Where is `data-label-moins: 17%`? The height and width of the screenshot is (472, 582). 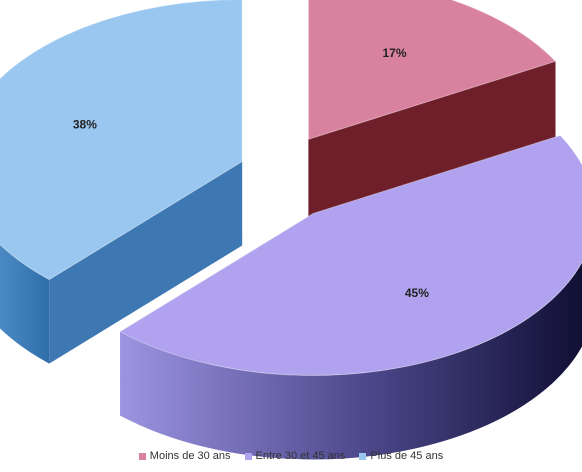
data-label-moins: 17% is located at coordinates (394, 53).